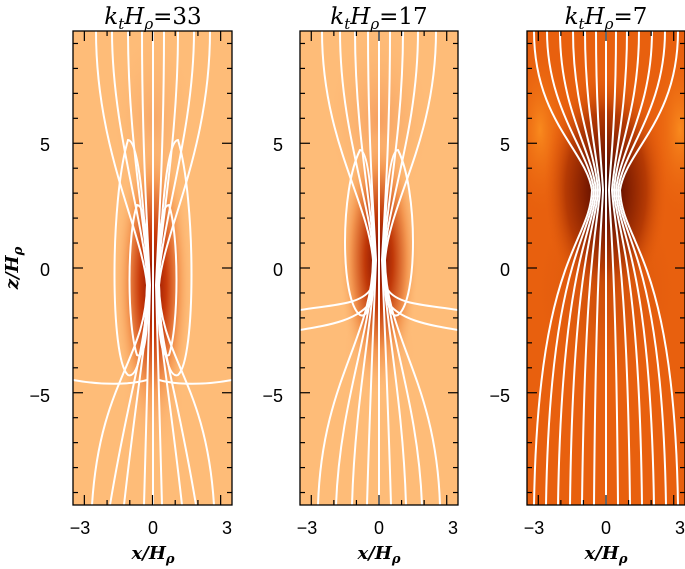  I want to click on panel-2-xlabel: x/Hρ, so click(379, 555).